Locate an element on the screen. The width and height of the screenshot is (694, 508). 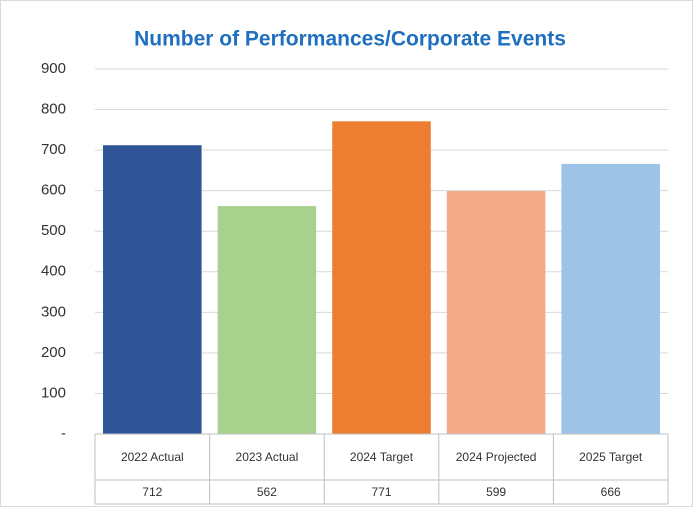
y-tick-label: 500 is located at coordinates (53, 230).